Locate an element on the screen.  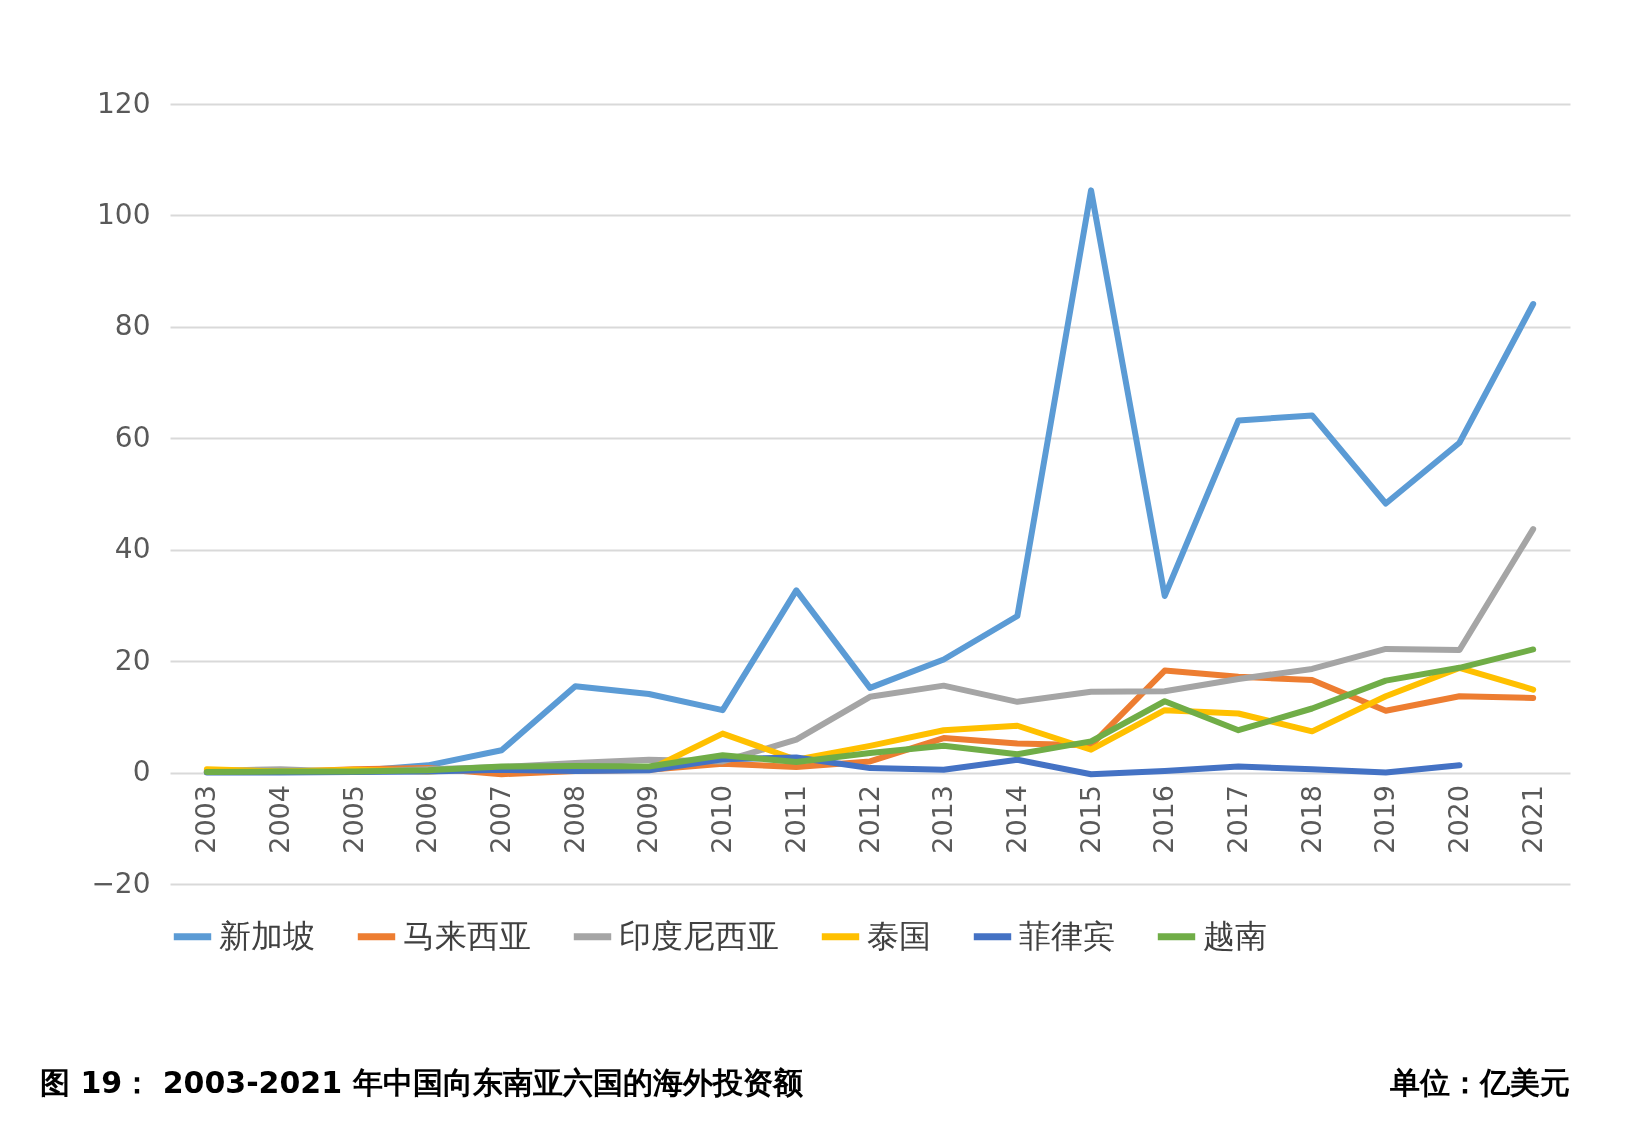
x-tick-label: 2005 is located at coordinates (353, 819).